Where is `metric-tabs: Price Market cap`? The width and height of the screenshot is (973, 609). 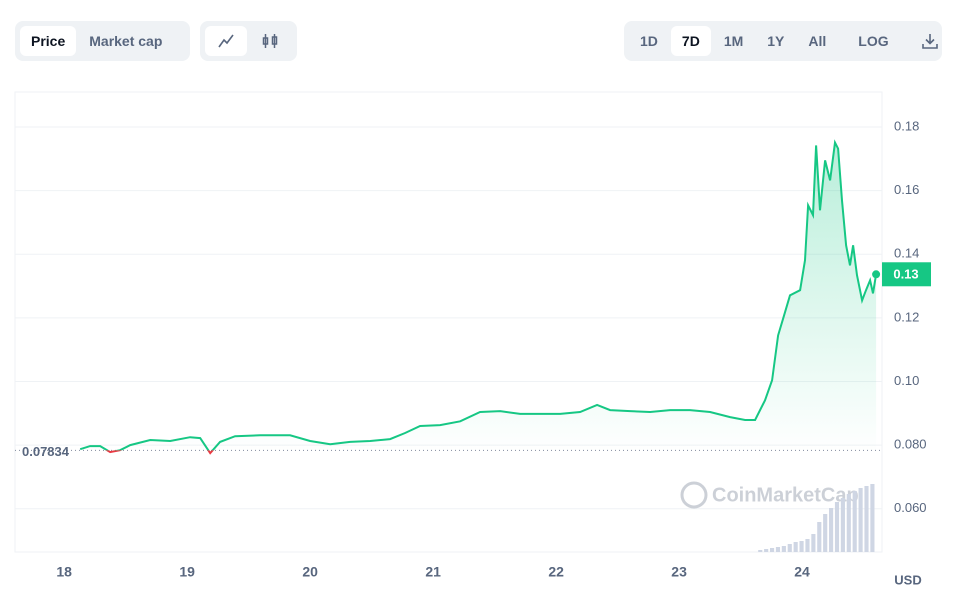 metric-tabs: Price Market cap is located at coordinates (102, 41).